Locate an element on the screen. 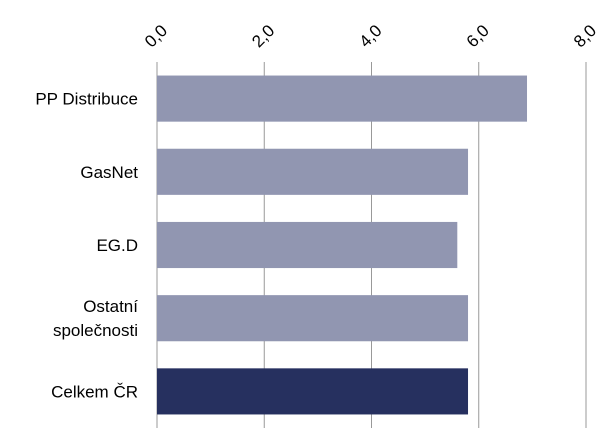 Image resolution: width=614 pixels, height=430 pixels. category-label-line: PP Distribuce is located at coordinates (86, 99).